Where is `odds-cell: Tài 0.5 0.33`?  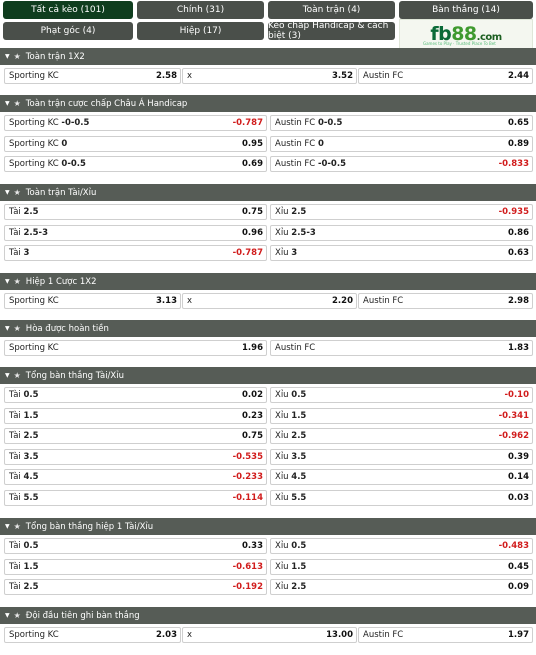 odds-cell: Tài 0.5 0.33 is located at coordinates (135, 546).